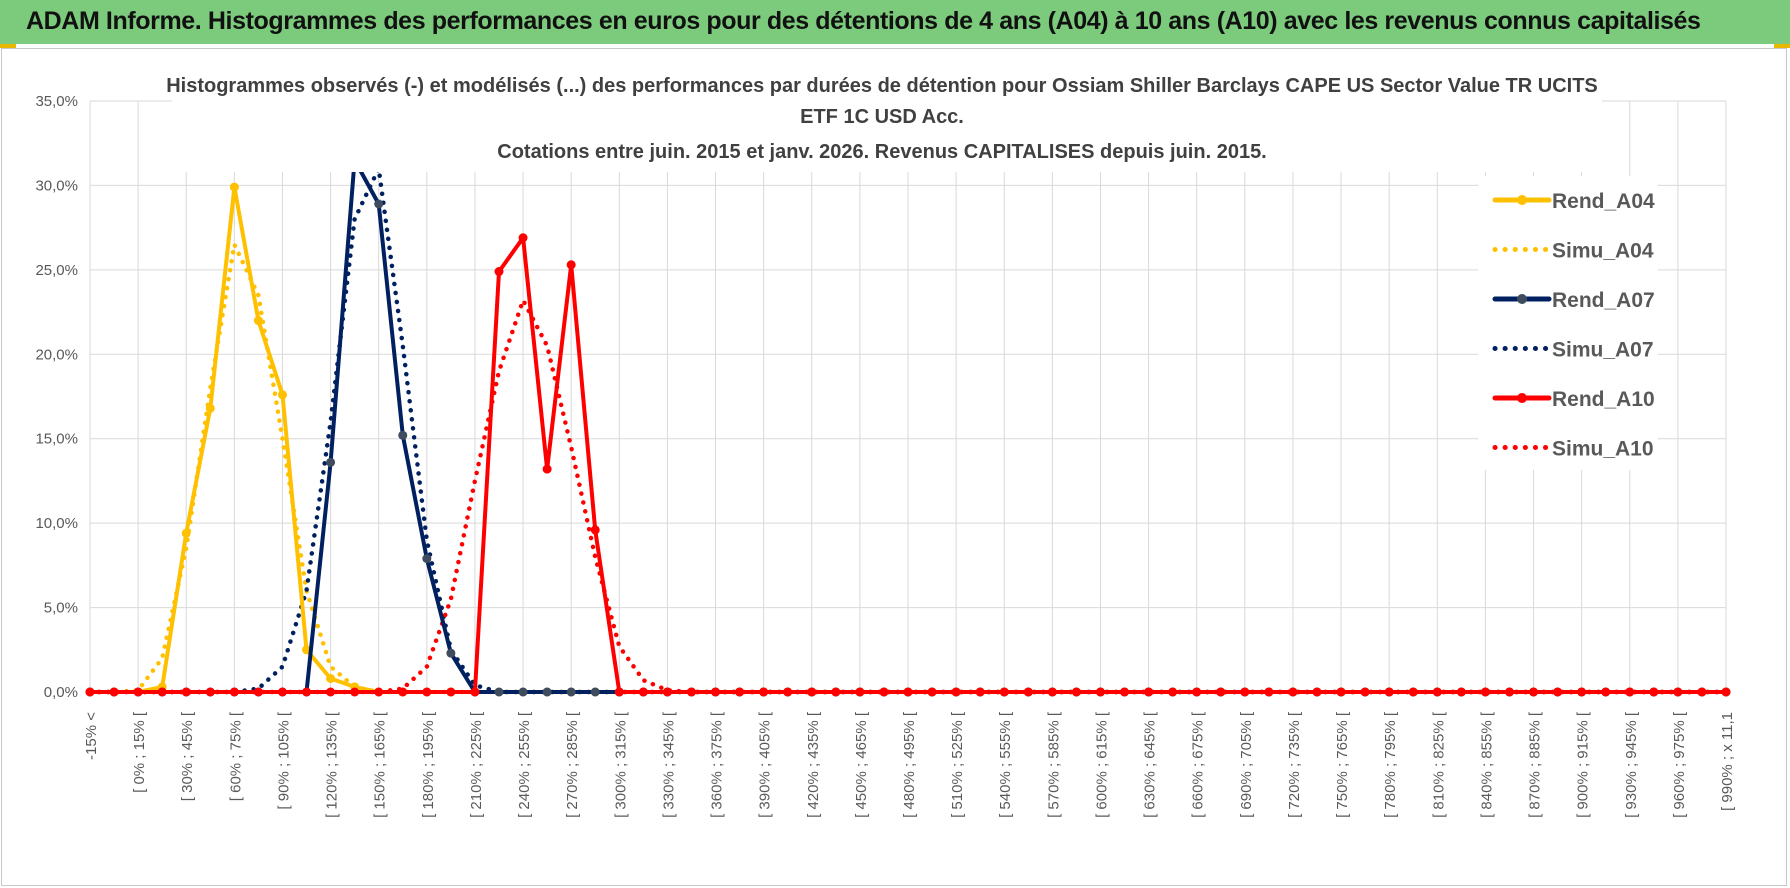  Describe the element at coordinates (380, 764) in the screenshot. I see `x-tick-label: [ 150% ; 165% [` at that location.